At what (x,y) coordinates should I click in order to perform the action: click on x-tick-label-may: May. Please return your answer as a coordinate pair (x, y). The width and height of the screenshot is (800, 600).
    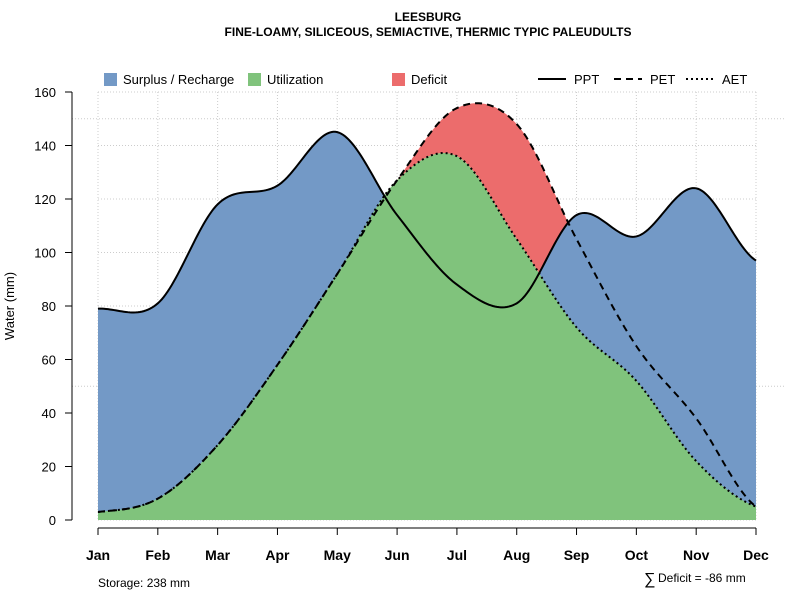
    Looking at the image, I should click on (337, 555).